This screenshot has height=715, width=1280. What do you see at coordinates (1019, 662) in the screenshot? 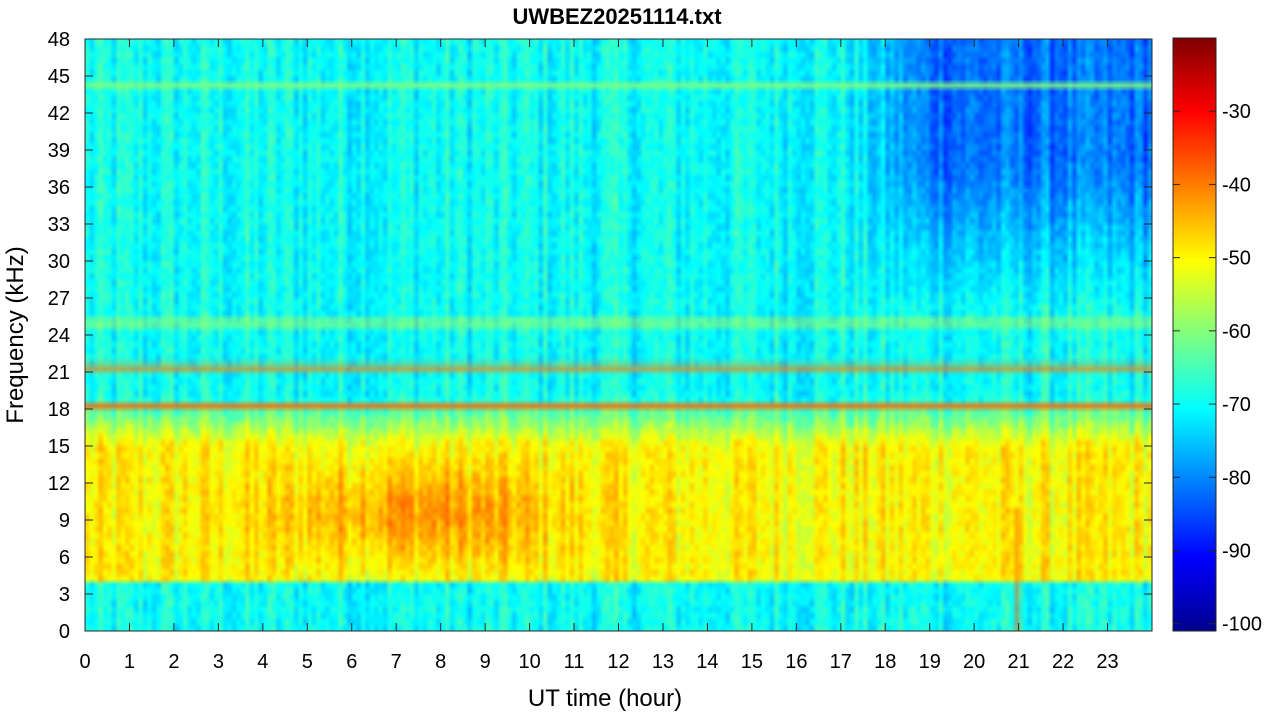
I see `x-tick-label: 21` at bounding box center [1019, 662].